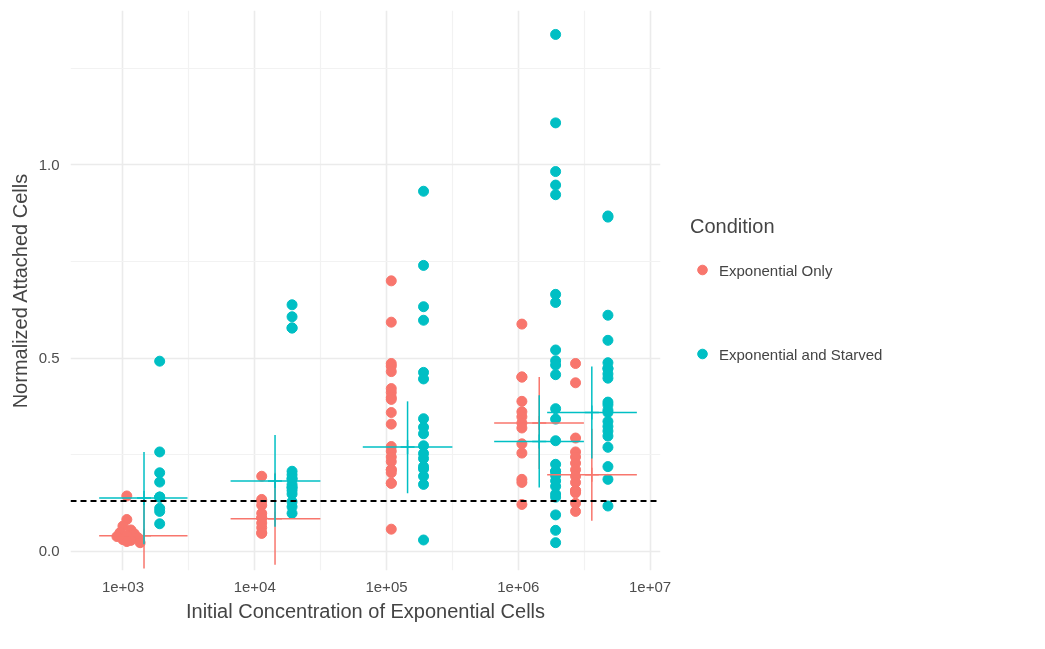 This screenshot has width=1045, height=649. Describe the element at coordinates (49, 164) in the screenshot. I see `y-tick-label: 1.0` at that location.